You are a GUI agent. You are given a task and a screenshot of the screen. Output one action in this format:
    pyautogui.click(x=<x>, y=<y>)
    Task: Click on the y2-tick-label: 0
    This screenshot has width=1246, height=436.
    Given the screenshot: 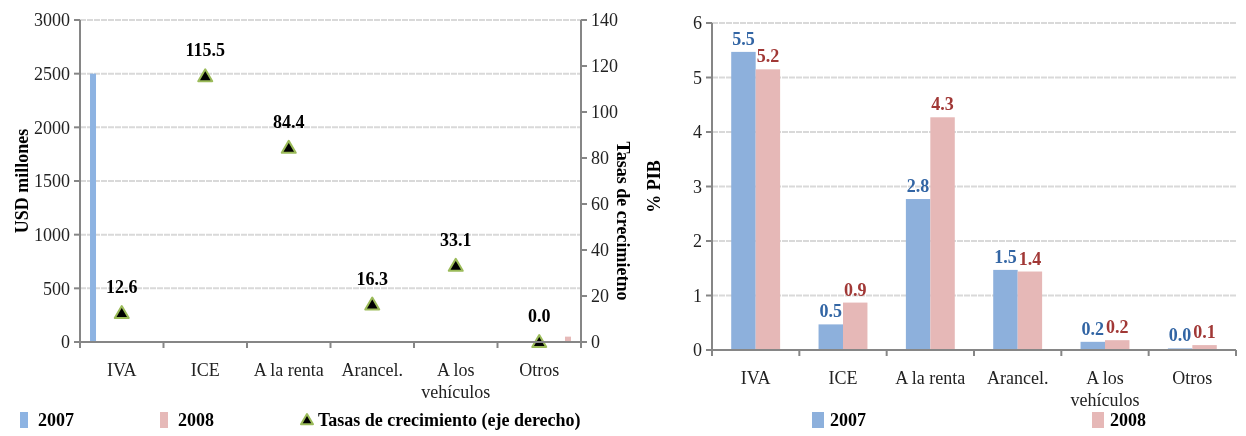 What is the action you would take?
    pyautogui.click(x=595, y=342)
    